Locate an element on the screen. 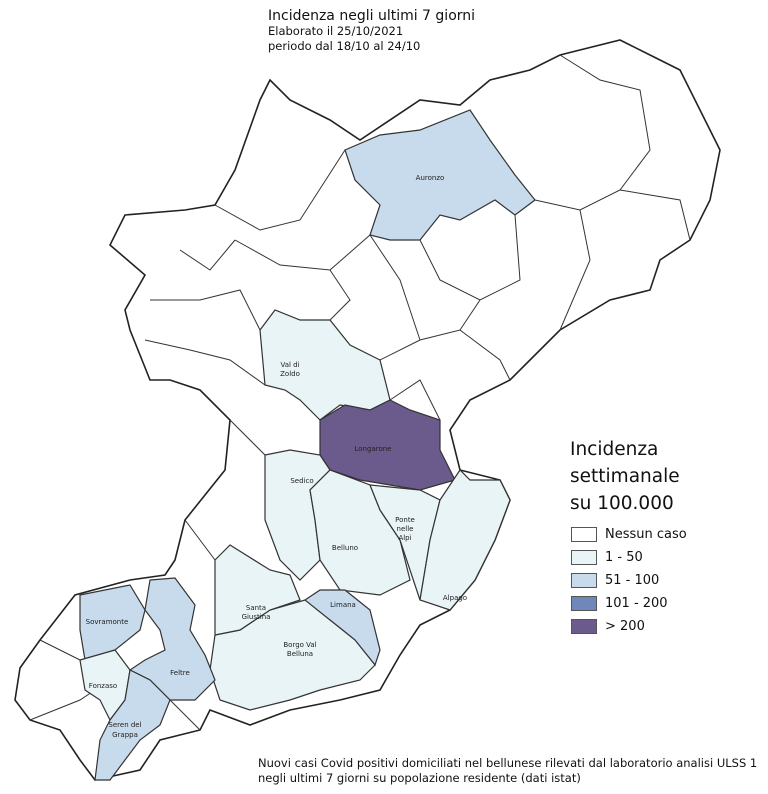  municipality-belluno is located at coordinates (360, 532).